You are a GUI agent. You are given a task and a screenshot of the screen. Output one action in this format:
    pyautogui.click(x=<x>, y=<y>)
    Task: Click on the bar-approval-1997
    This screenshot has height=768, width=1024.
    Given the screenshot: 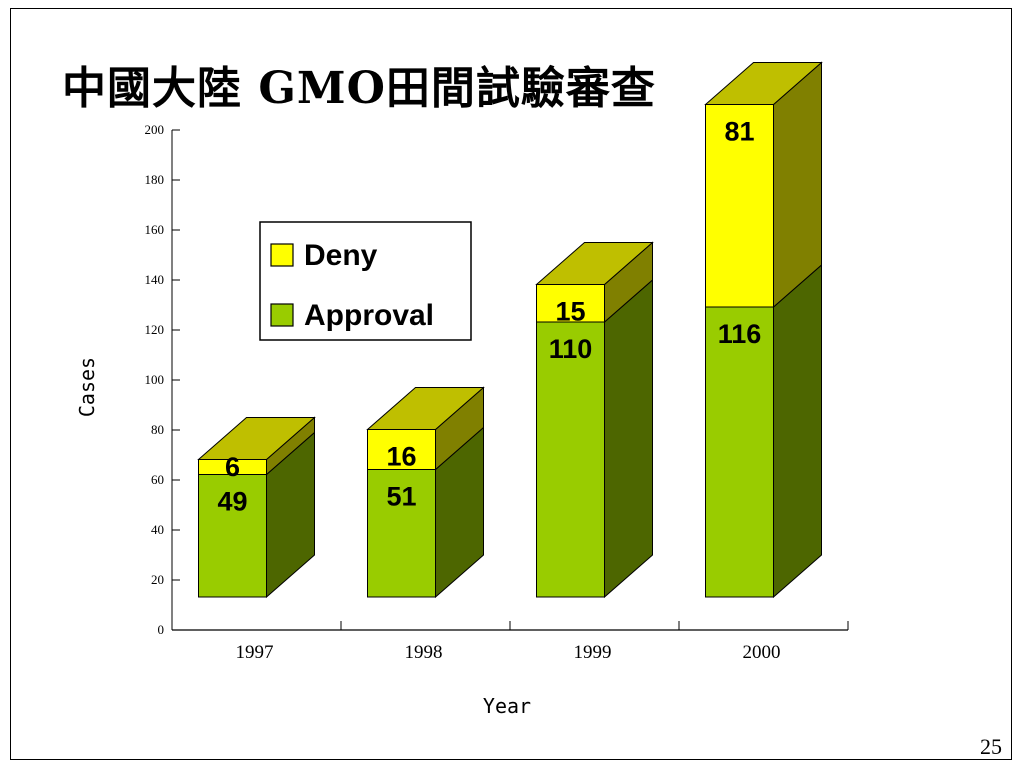 What is the action you would take?
    pyautogui.click(x=232, y=536)
    